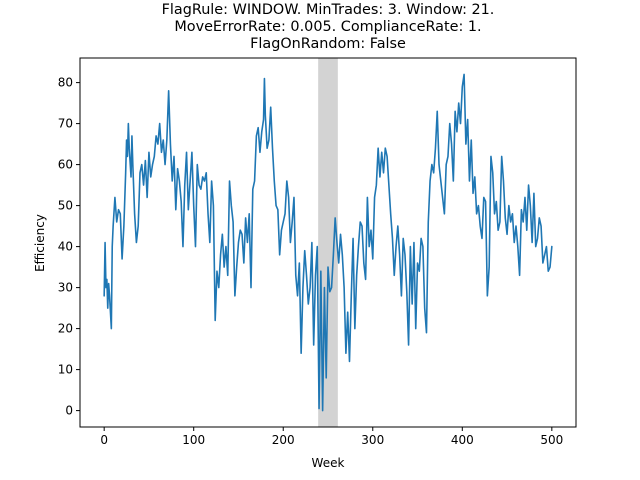  Describe the element at coordinates (65, 165) in the screenshot. I see `y-tick-label: 60` at that location.